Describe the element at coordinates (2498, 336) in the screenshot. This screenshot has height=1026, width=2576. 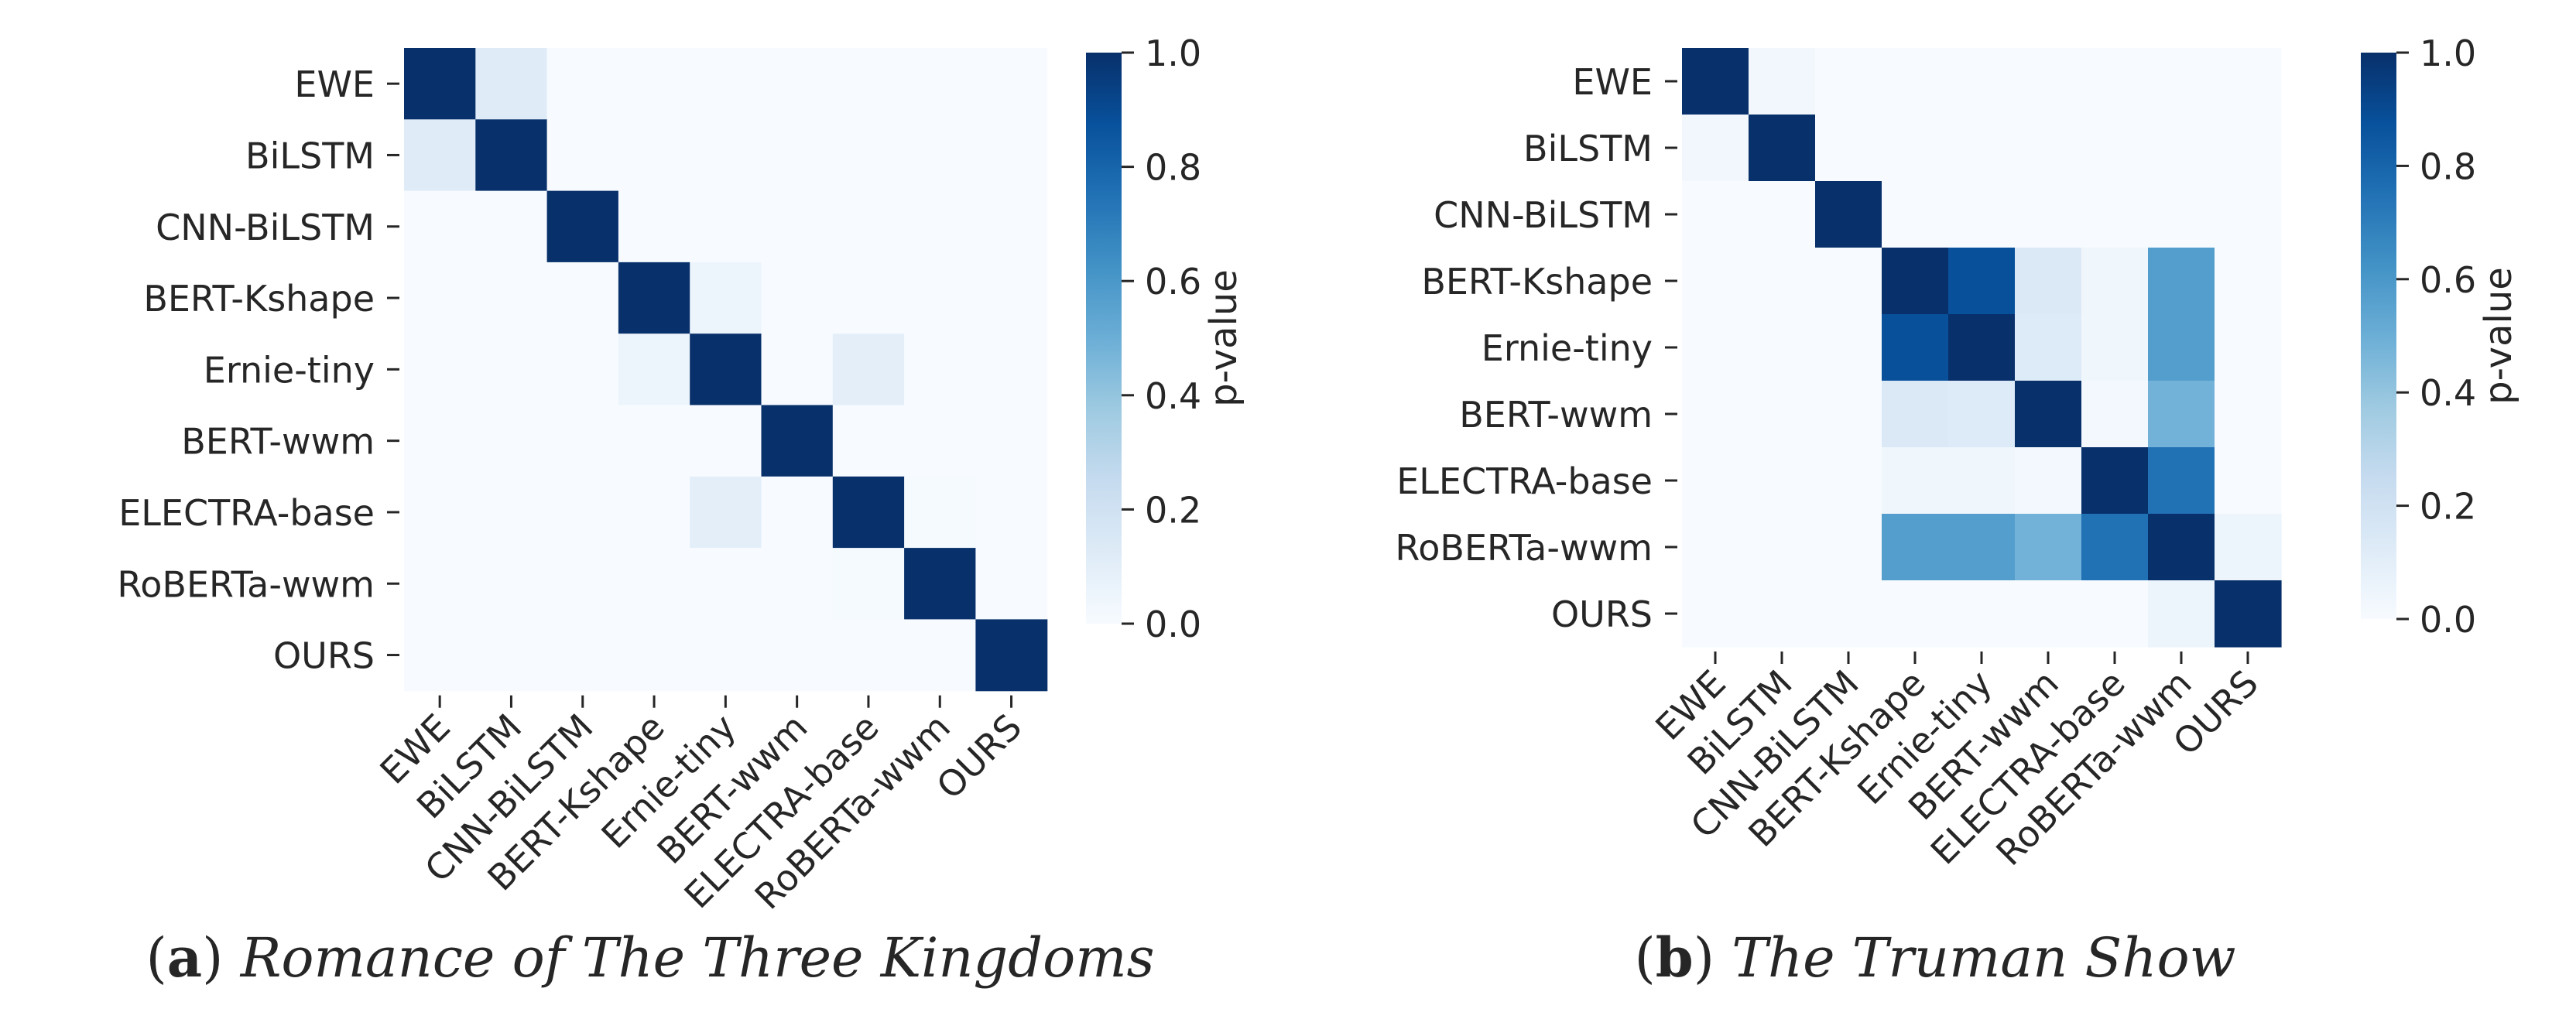
I see `colorbar-label: p-value` at that location.